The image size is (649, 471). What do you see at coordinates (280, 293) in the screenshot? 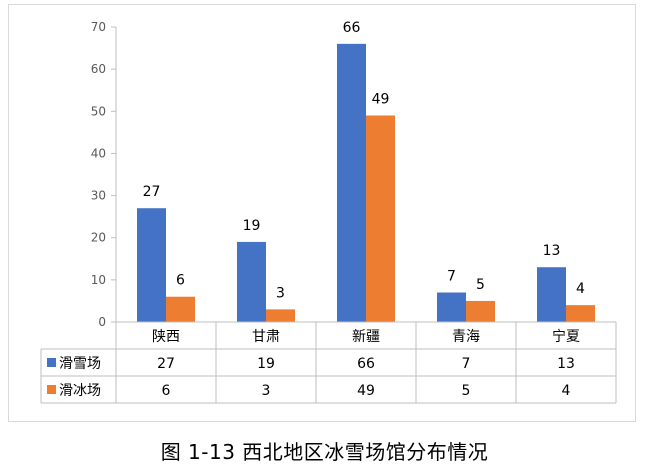
I see `data-label: 3` at bounding box center [280, 293].